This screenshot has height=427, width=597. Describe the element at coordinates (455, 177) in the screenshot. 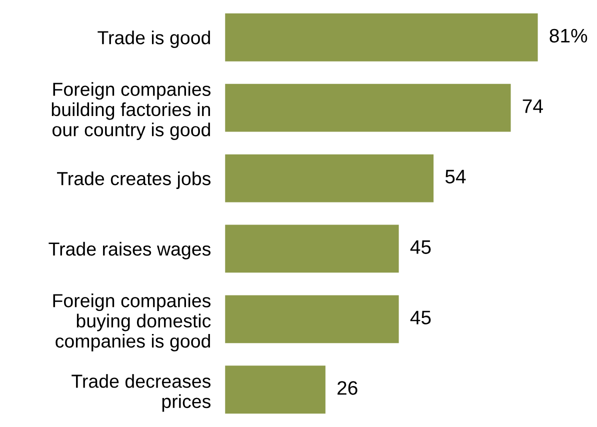

I see `data-label: 54` at that location.